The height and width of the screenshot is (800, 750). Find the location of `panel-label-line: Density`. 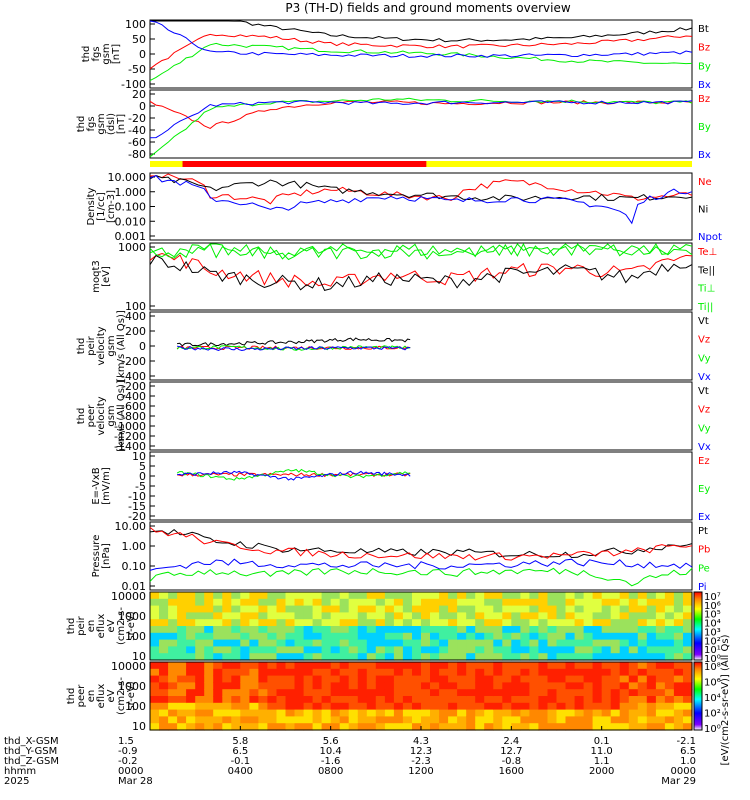

panel-label-line: Density is located at coordinates (91, 206).